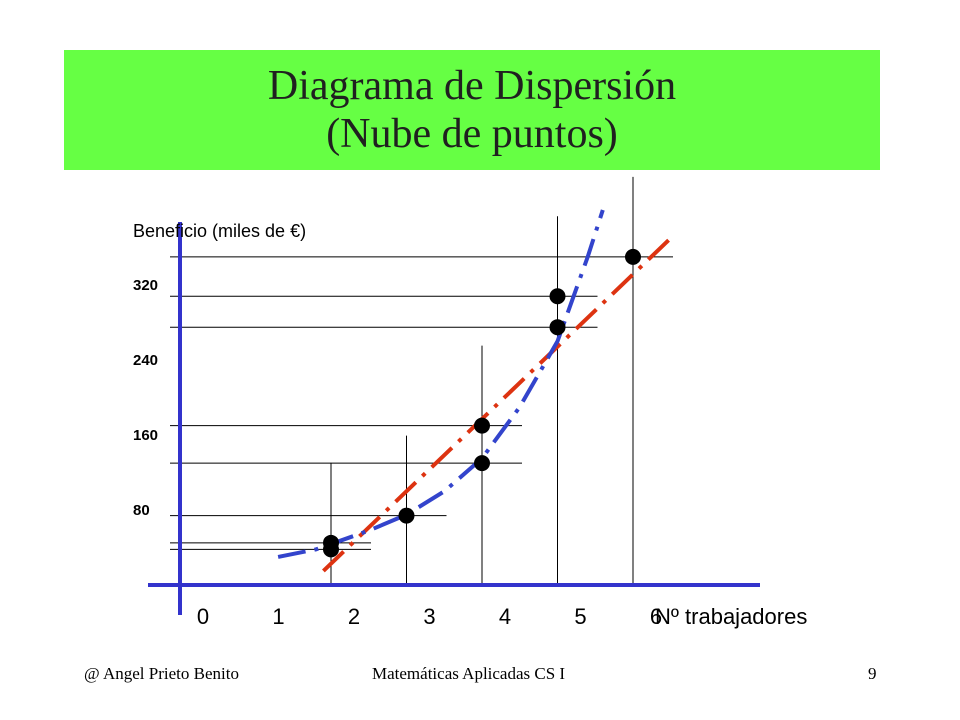  What do you see at coordinates (203, 616) in the screenshot?
I see `x-tick-label-0: 0` at bounding box center [203, 616].